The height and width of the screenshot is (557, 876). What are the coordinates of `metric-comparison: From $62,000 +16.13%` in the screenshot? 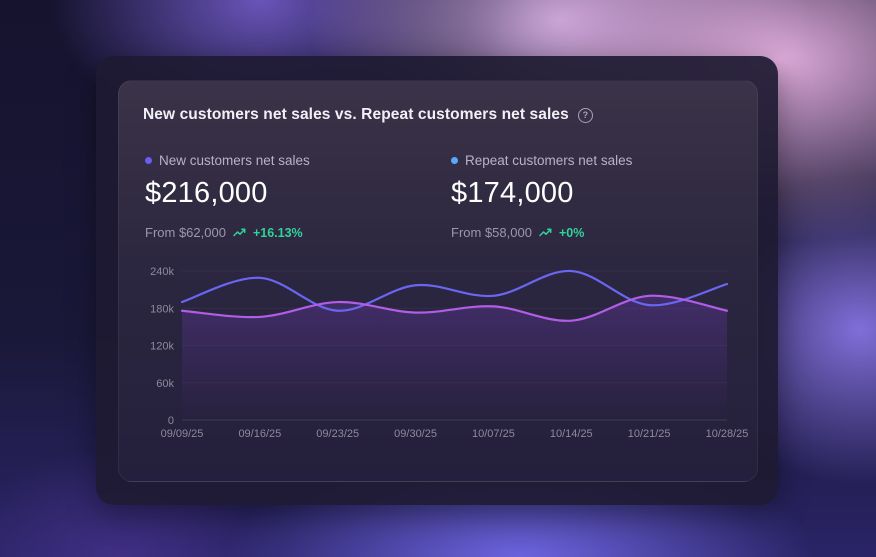 It's located at (227, 232).